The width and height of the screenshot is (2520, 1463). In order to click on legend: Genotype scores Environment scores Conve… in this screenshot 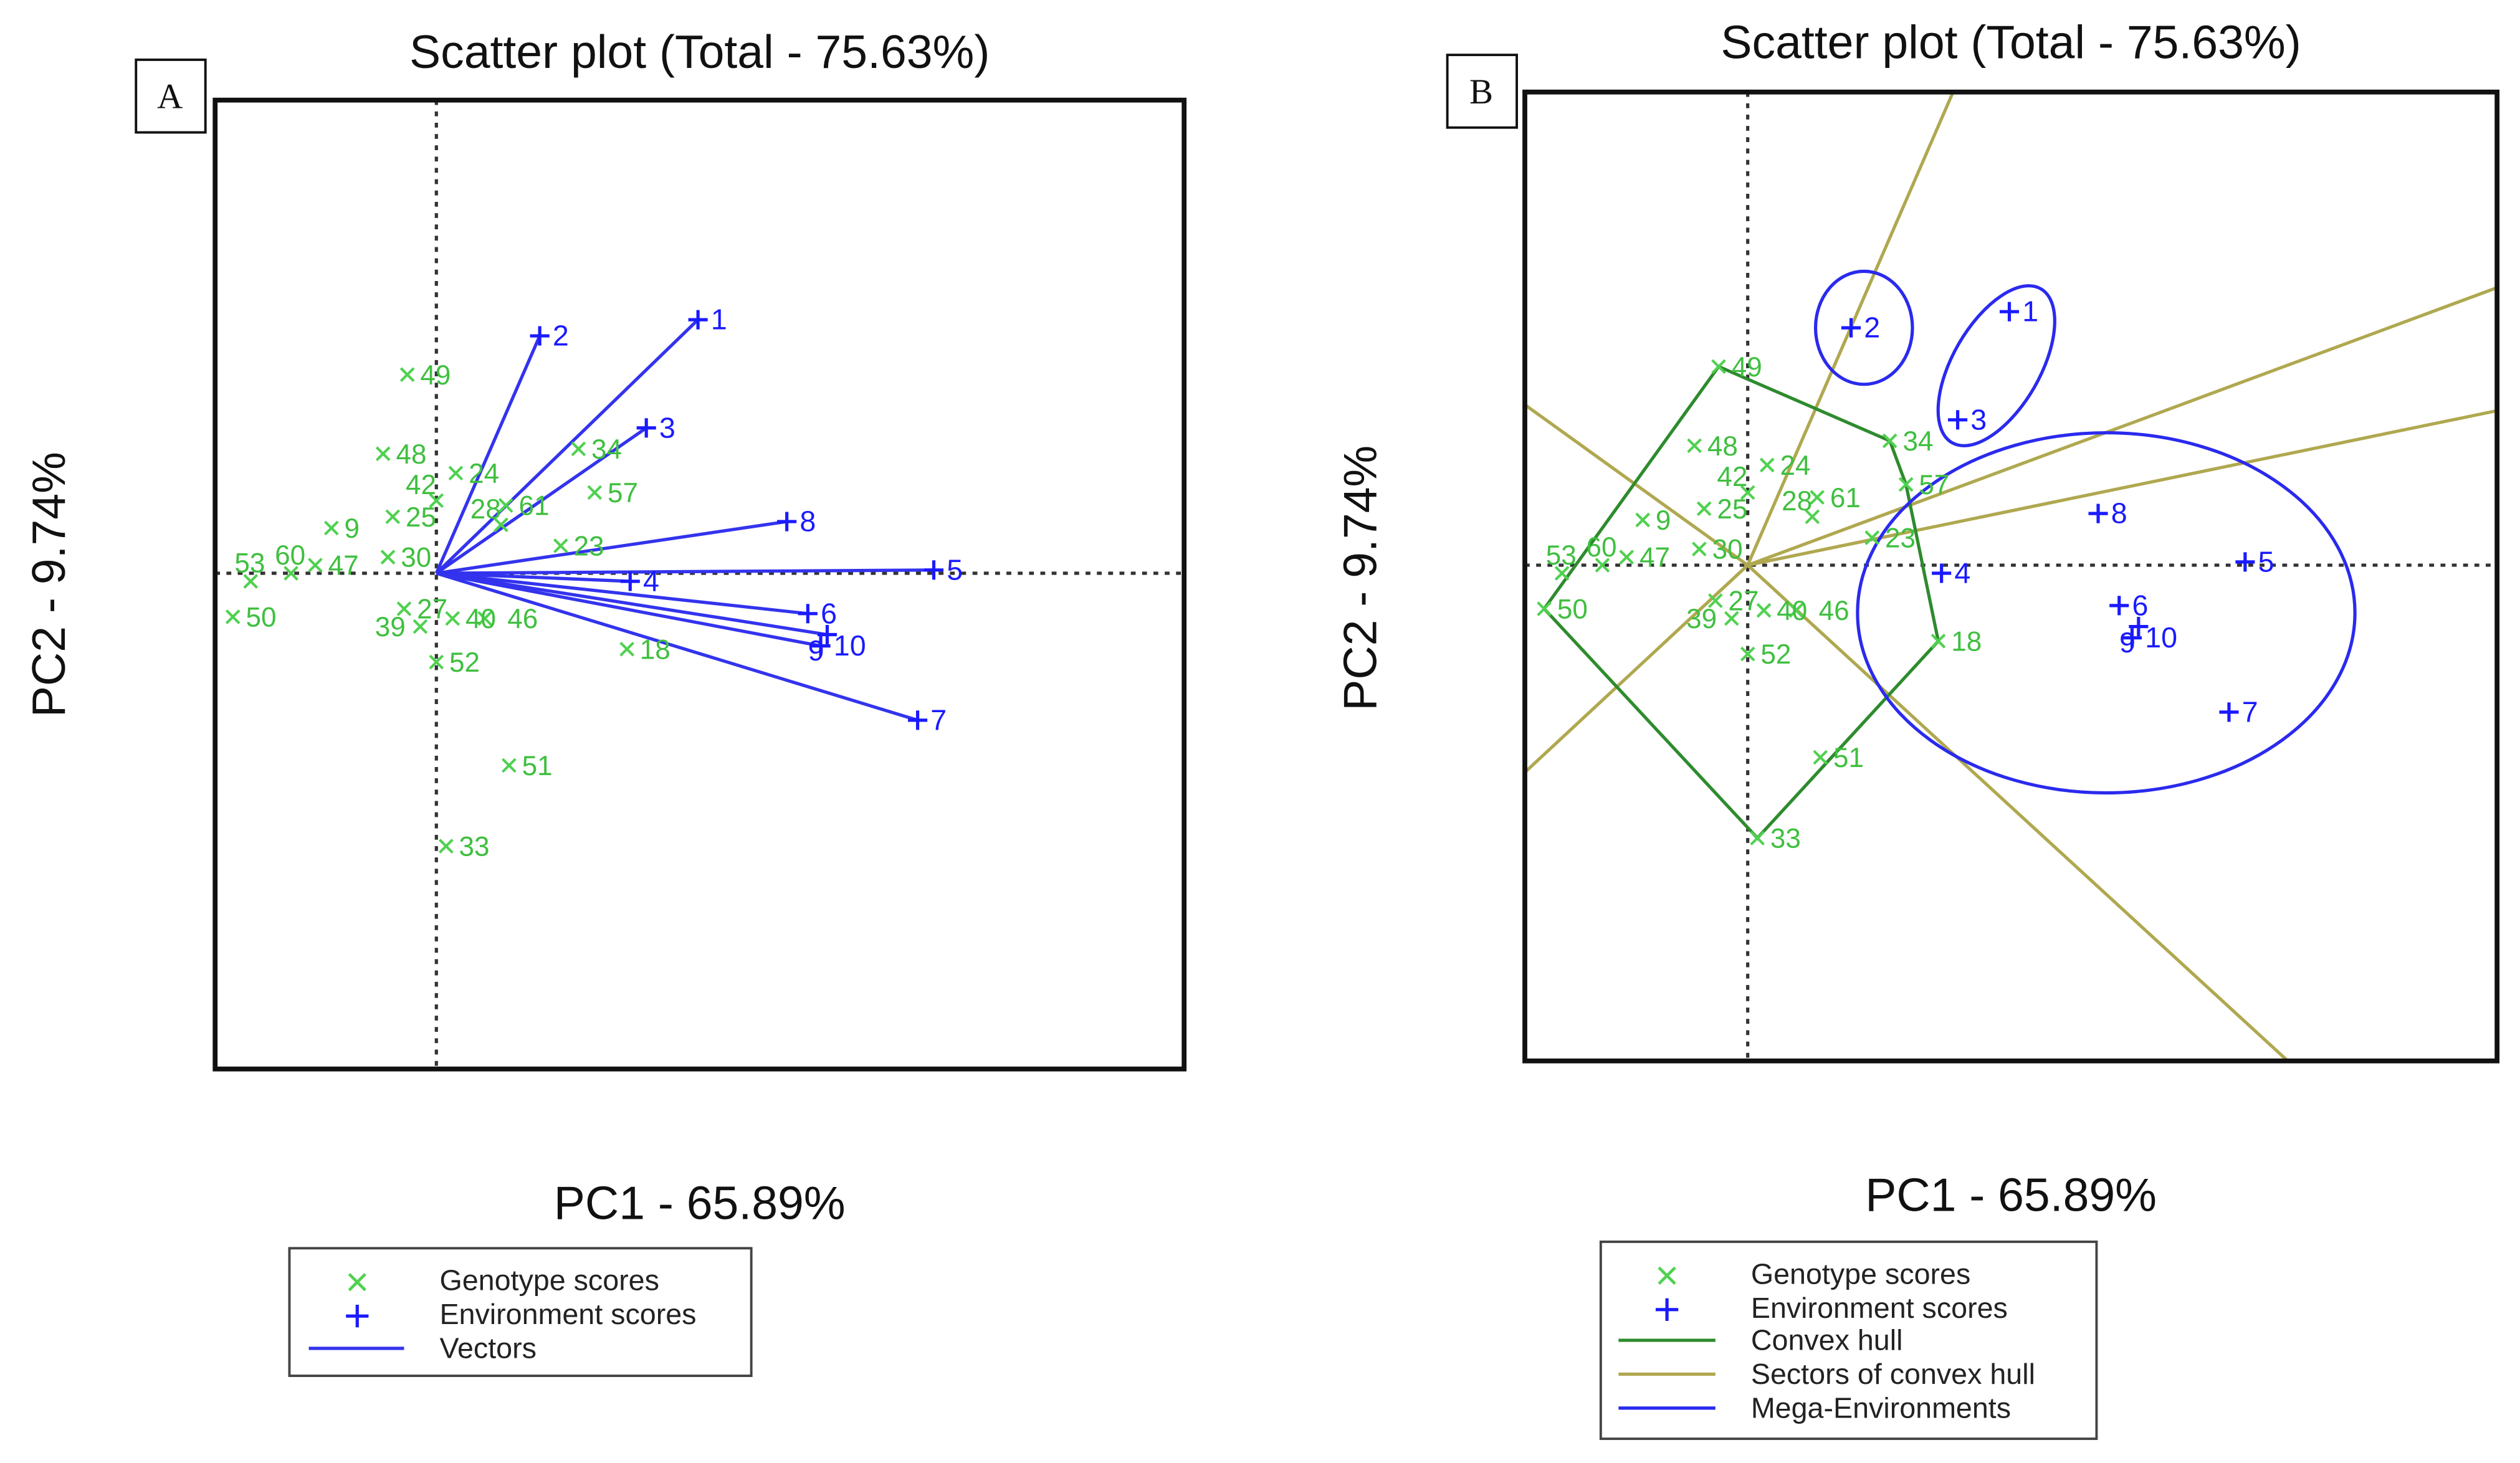, I will do `click(1848, 1341)`.